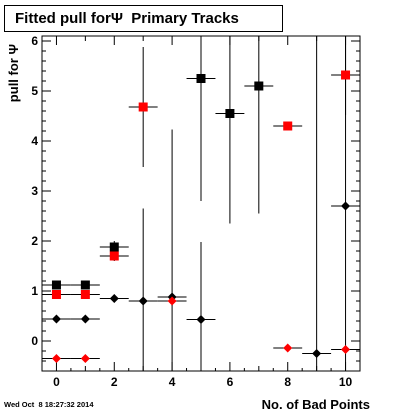 The width and height of the screenshot is (400, 414). Describe the element at coordinates (34, 41) in the screenshot. I see `y-tick-label: 6` at that location.